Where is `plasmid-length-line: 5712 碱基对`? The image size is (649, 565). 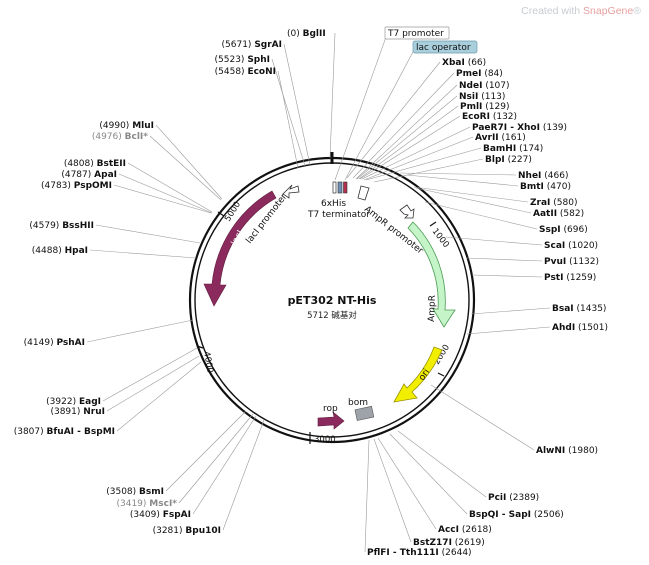
plasmid-length-line: 5712 碱基对 is located at coordinates (332, 315).